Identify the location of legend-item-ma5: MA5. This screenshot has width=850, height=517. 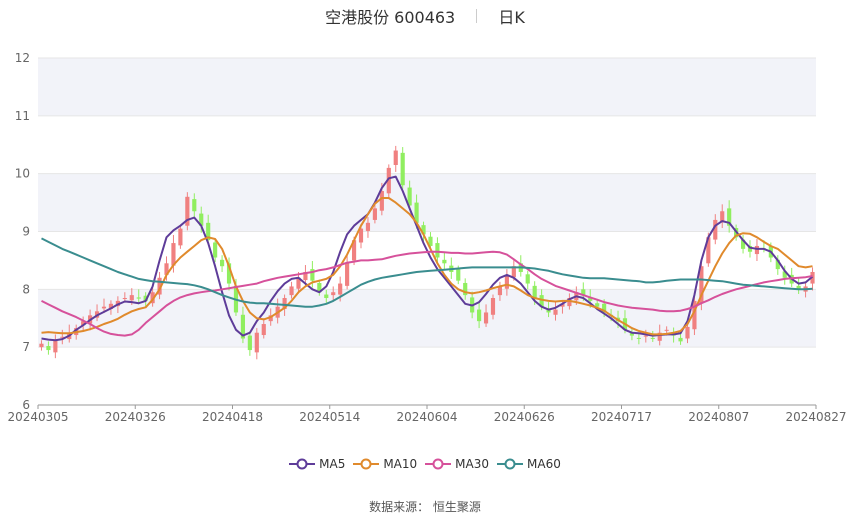
(317, 464).